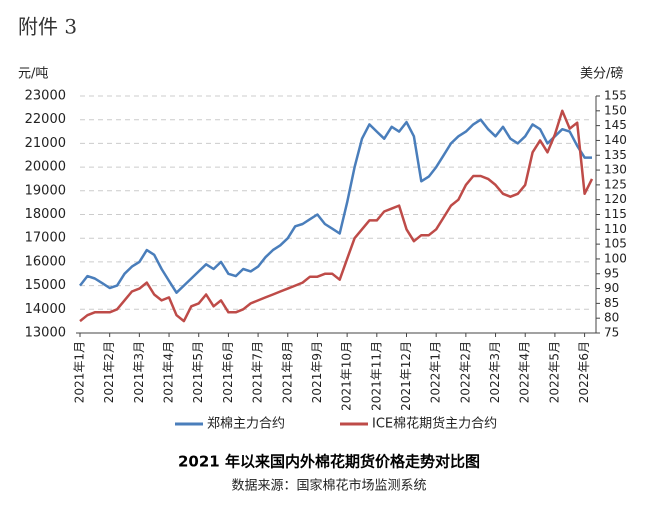 The width and height of the screenshot is (658, 506). Describe the element at coordinates (45, 167) in the screenshot. I see `y-tick-label: 20000` at that location.